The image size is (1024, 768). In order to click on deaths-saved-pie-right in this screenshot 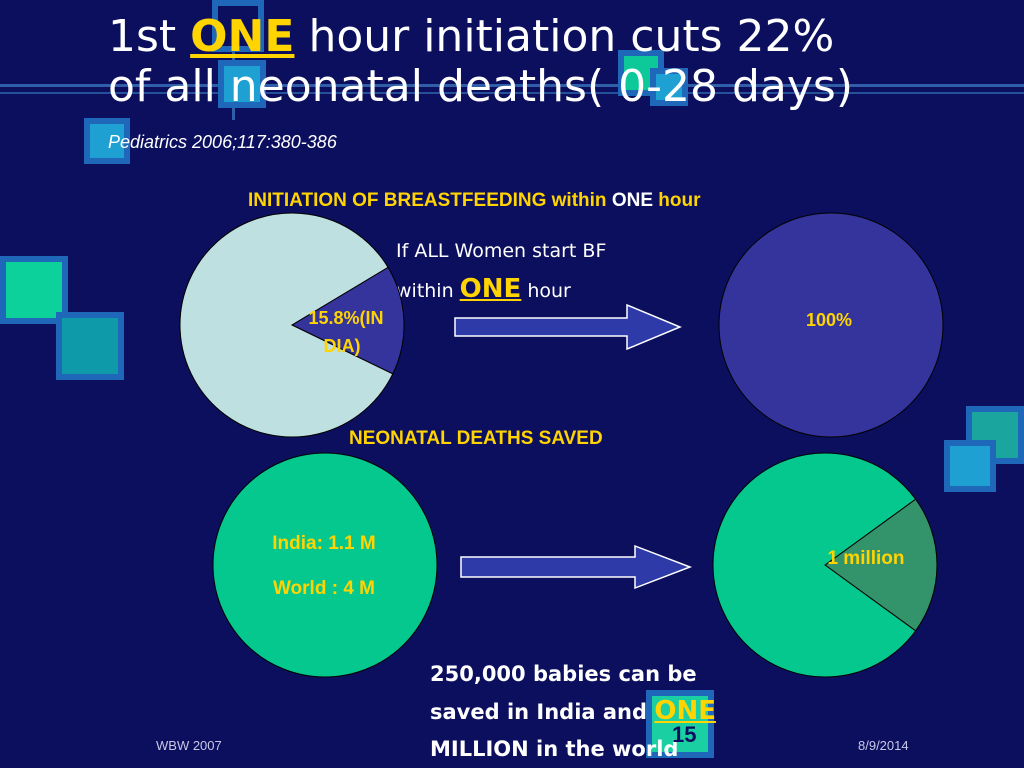, I will do `click(825, 565)`.